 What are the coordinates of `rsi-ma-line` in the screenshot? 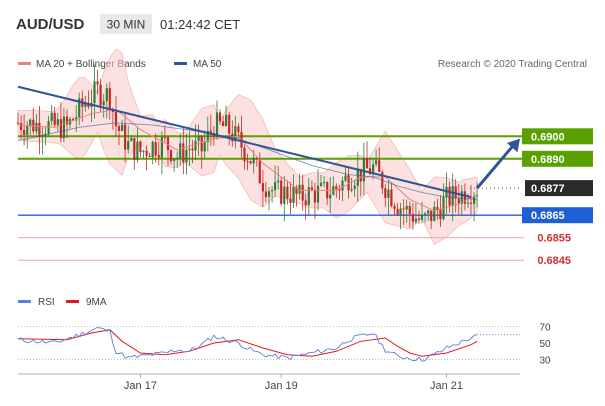 It's located at (247, 343).